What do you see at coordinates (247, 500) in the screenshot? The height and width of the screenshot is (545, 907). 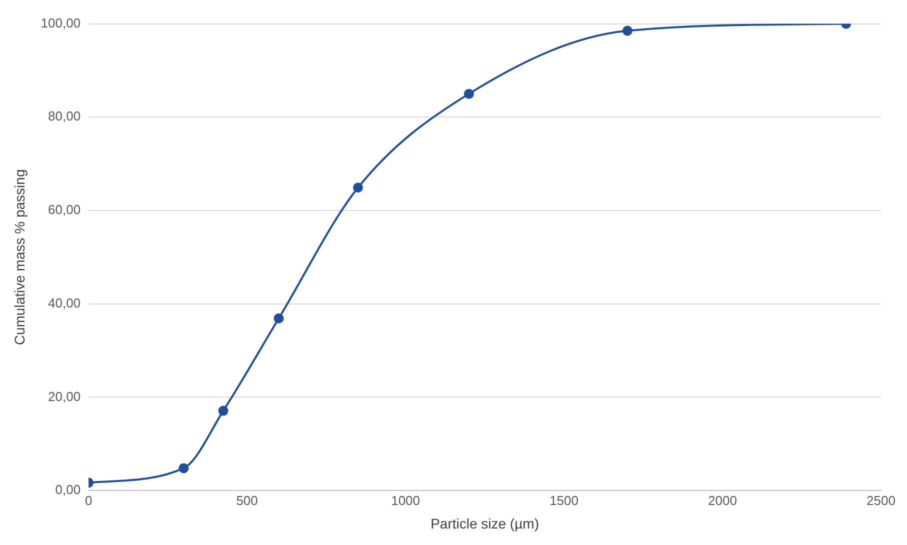 I see `x-tick-label: 500` at bounding box center [247, 500].